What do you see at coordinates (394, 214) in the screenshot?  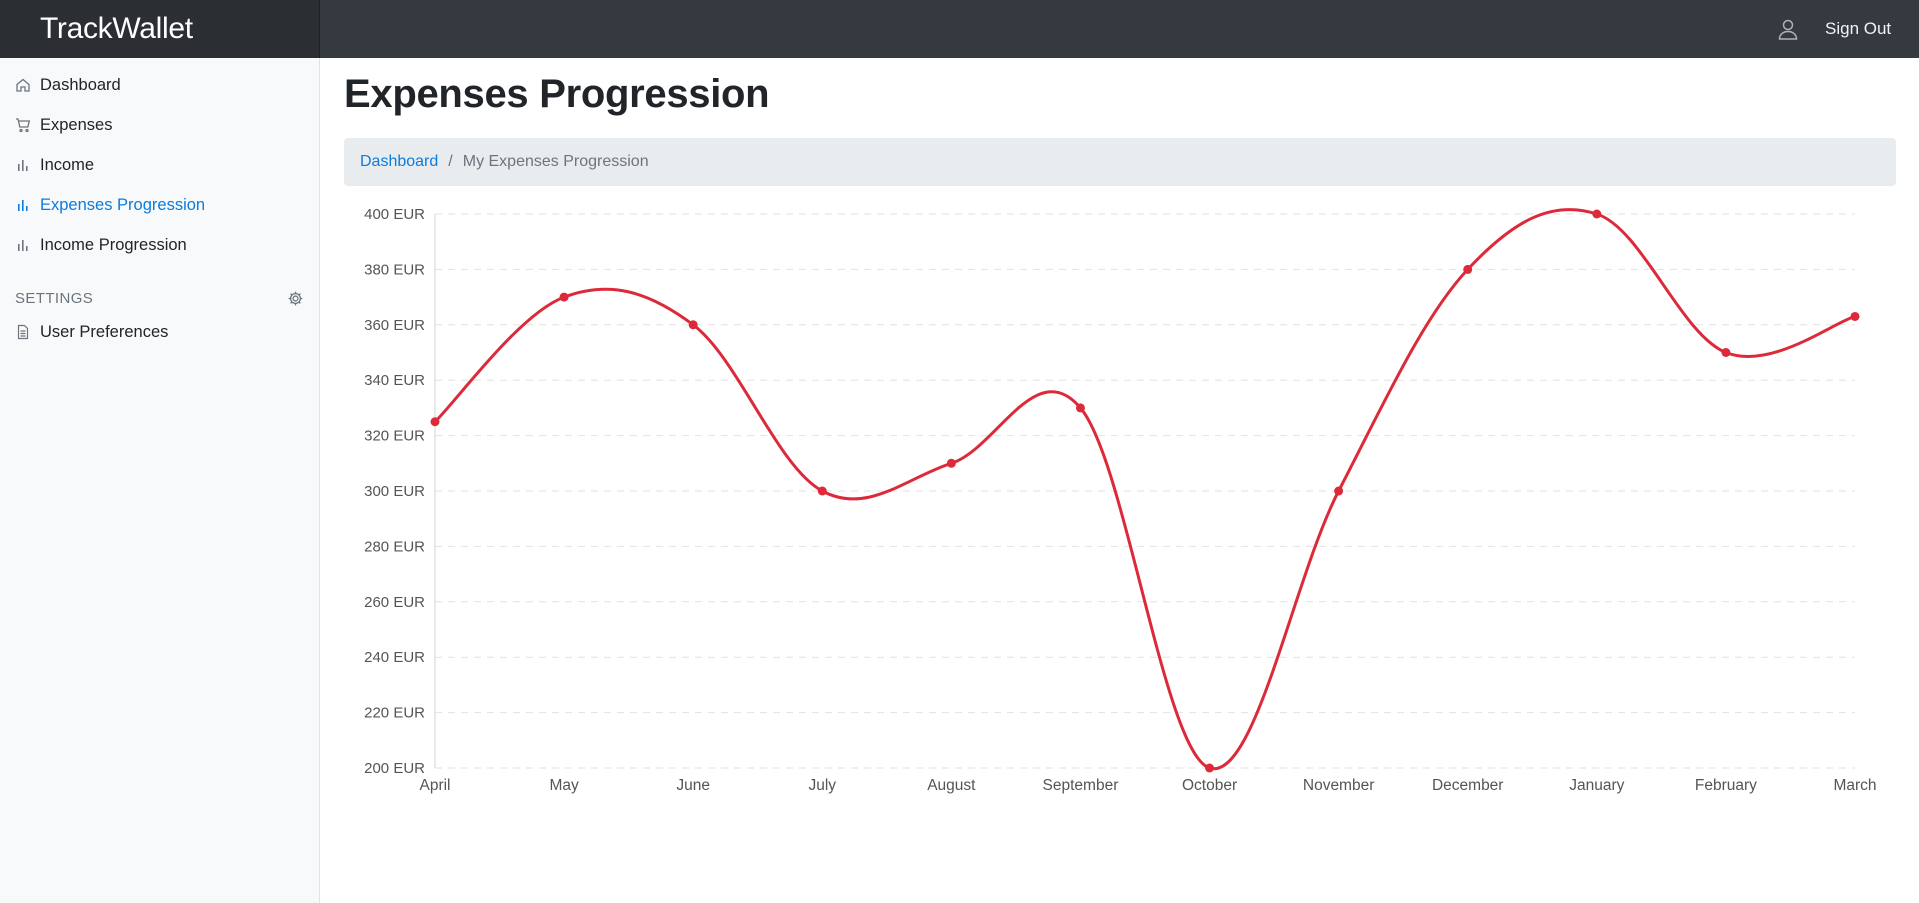 I see `y-tick-label: 400 EUR` at bounding box center [394, 214].